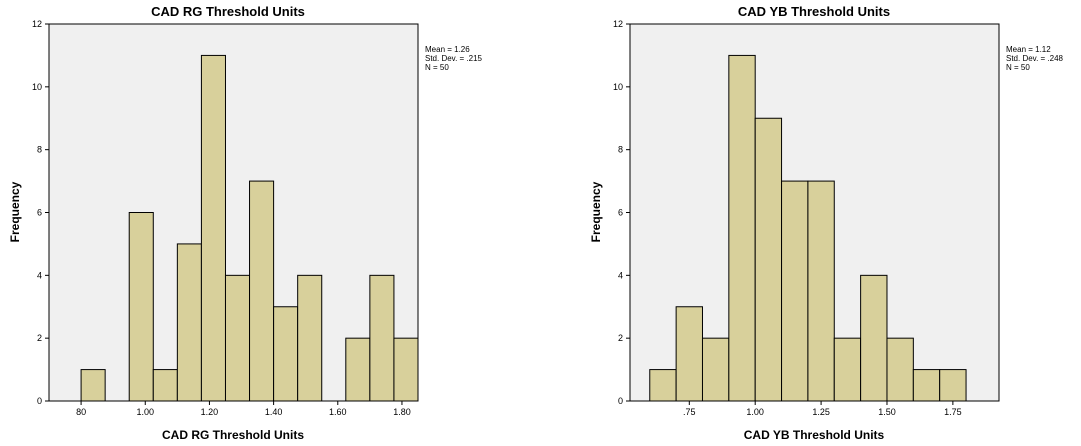 The image size is (1081, 446). I want to click on x-axis-label: CAD YB Threshold Units, so click(814, 435).